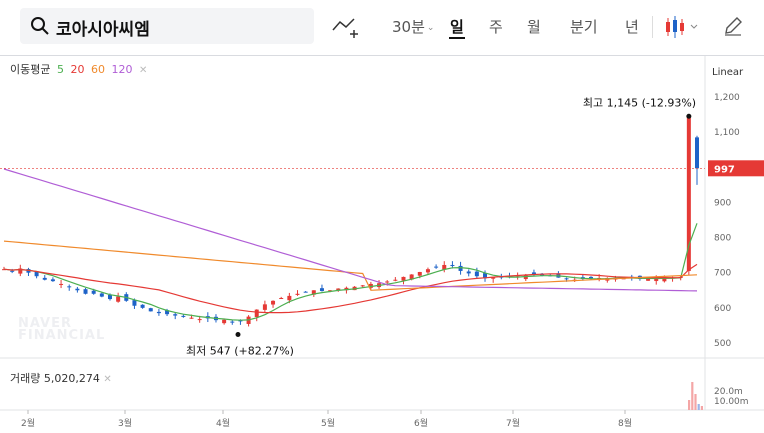 This screenshot has width=764, height=433. Describe the element at coordinates (350, 288) in the screenshot. I see `ma20-line` at that location.